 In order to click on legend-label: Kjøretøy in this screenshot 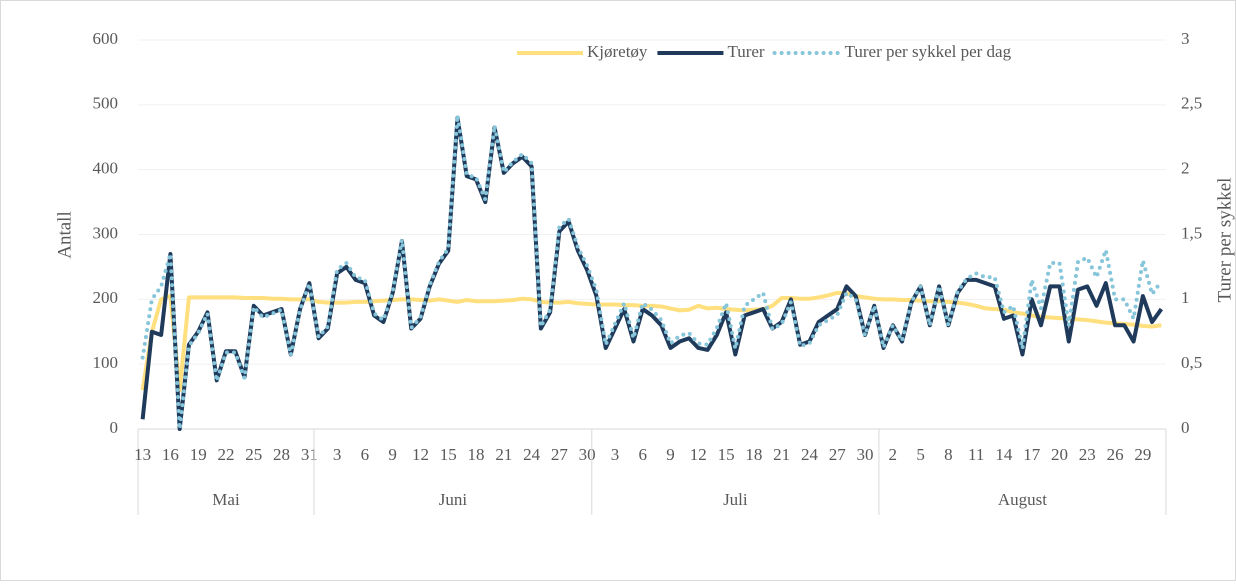, I will do `click(617, 51)`.